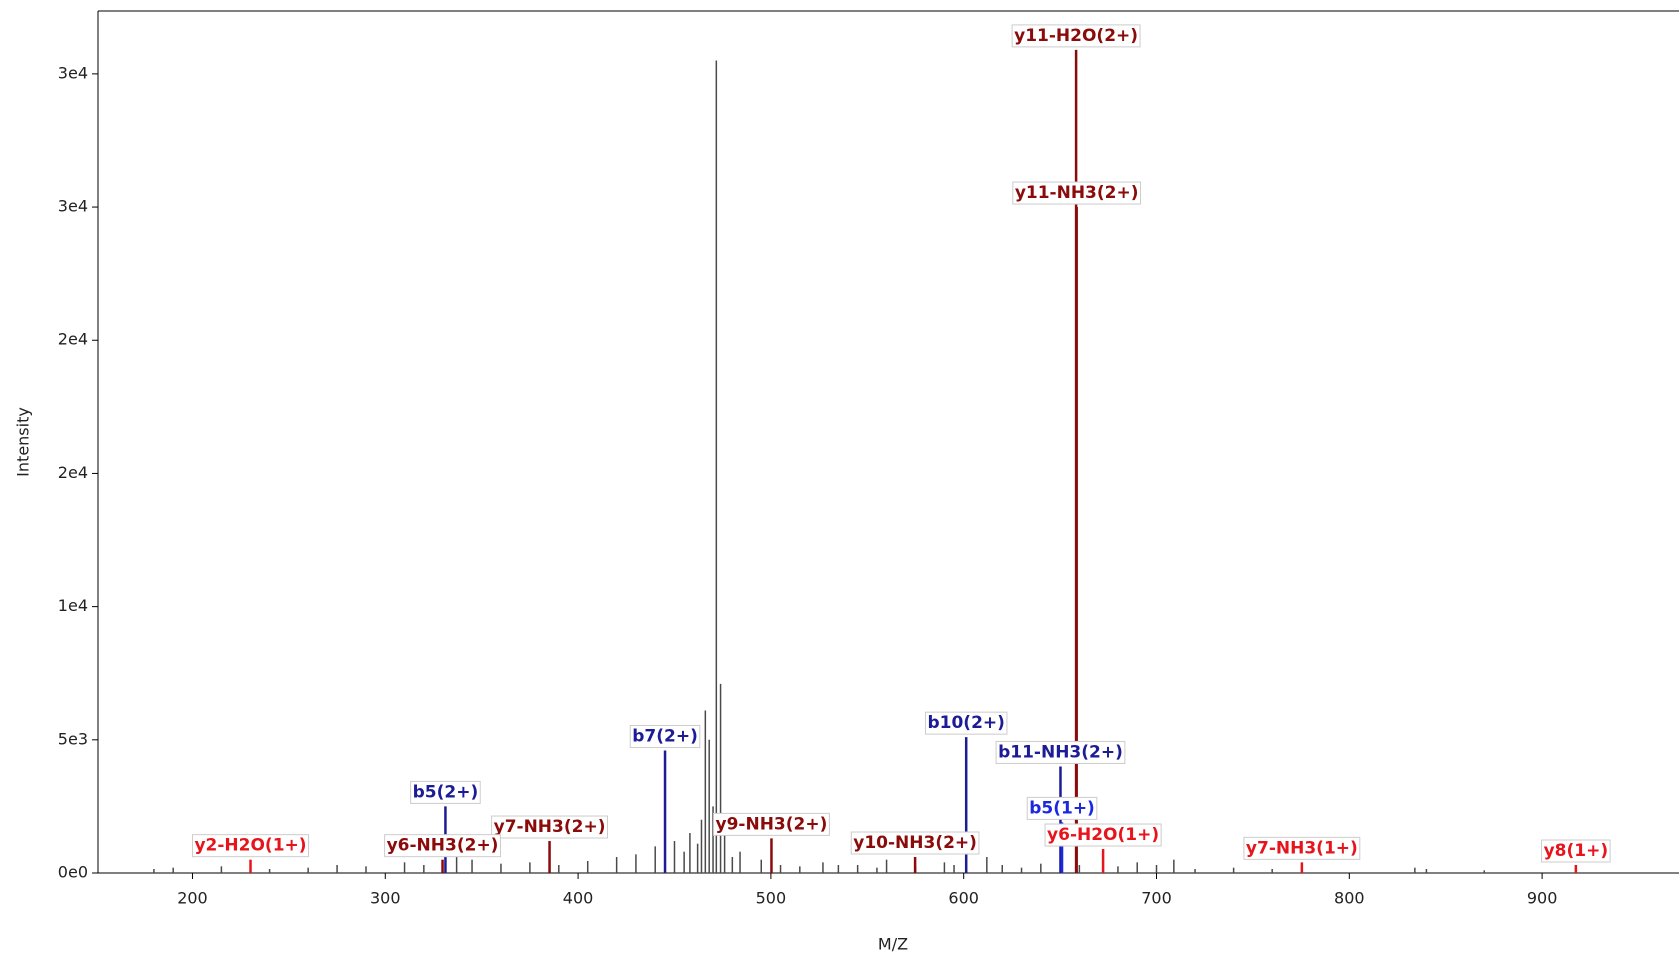 This screenshot has width=1679, height=960. I want to click on peak-label: y11-NH3(2+), so click(1077, 193).